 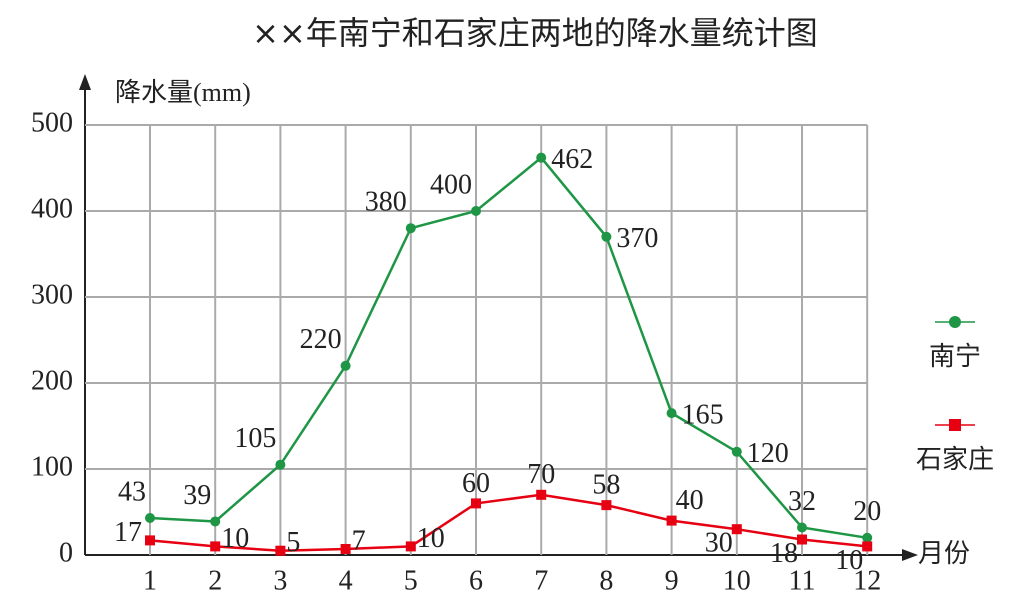 What do you see at coordinates (451, 184) in the screenshot?
I see `data-label: 400` at bounding box center [451, 184].